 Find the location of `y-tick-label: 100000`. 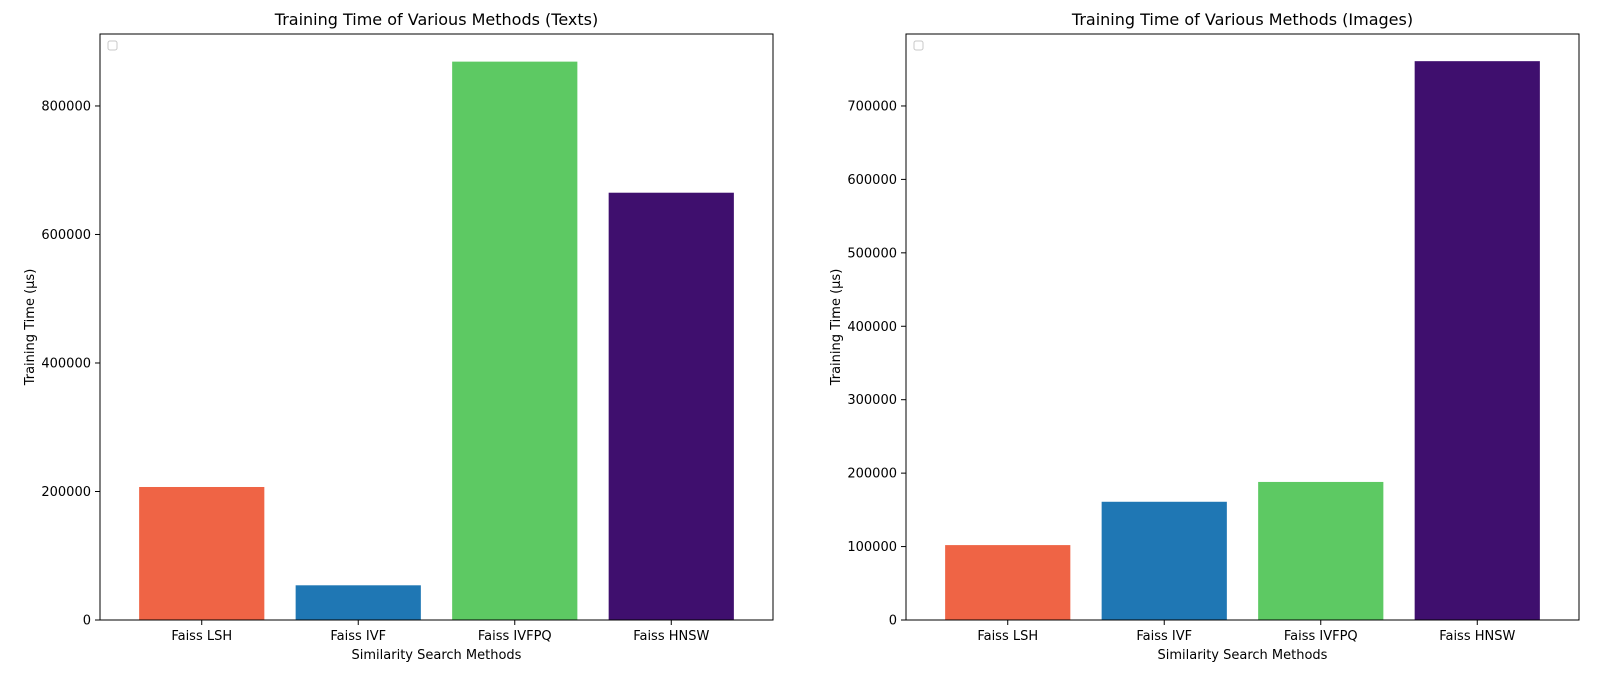

y-tick-label: 100000 is located at coordinates (872, 547).